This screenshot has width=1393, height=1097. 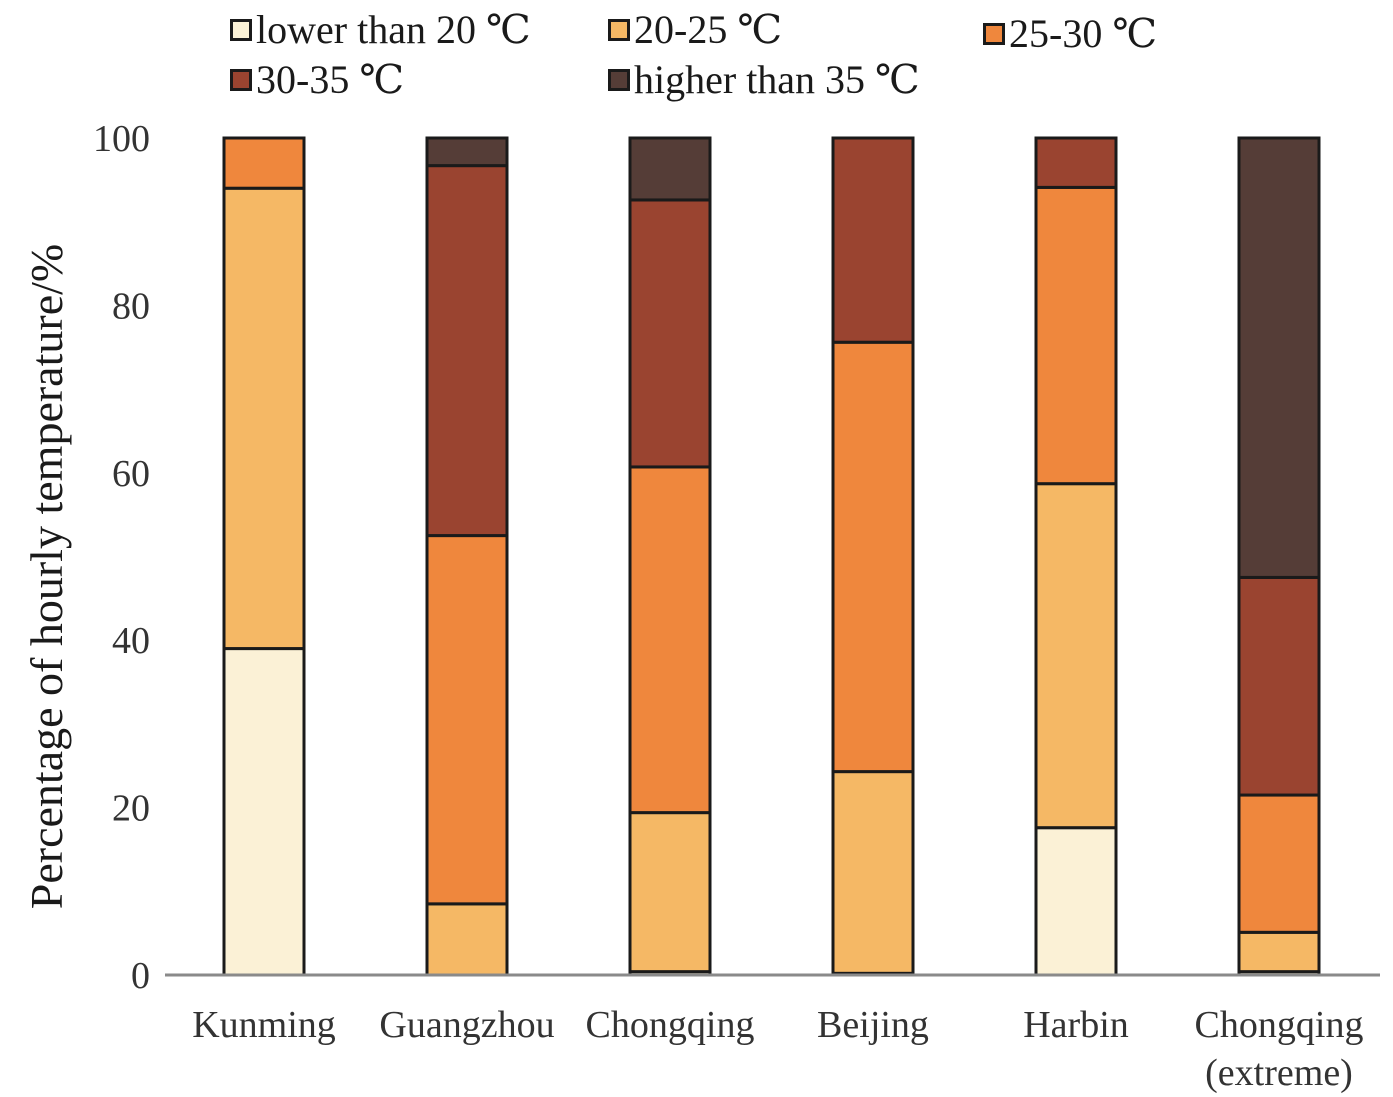 What do you see at coordinates (380, 30) in the screenshot?
I see `legend-item: lower than 20 ℃` at bounding box center [380, 30].